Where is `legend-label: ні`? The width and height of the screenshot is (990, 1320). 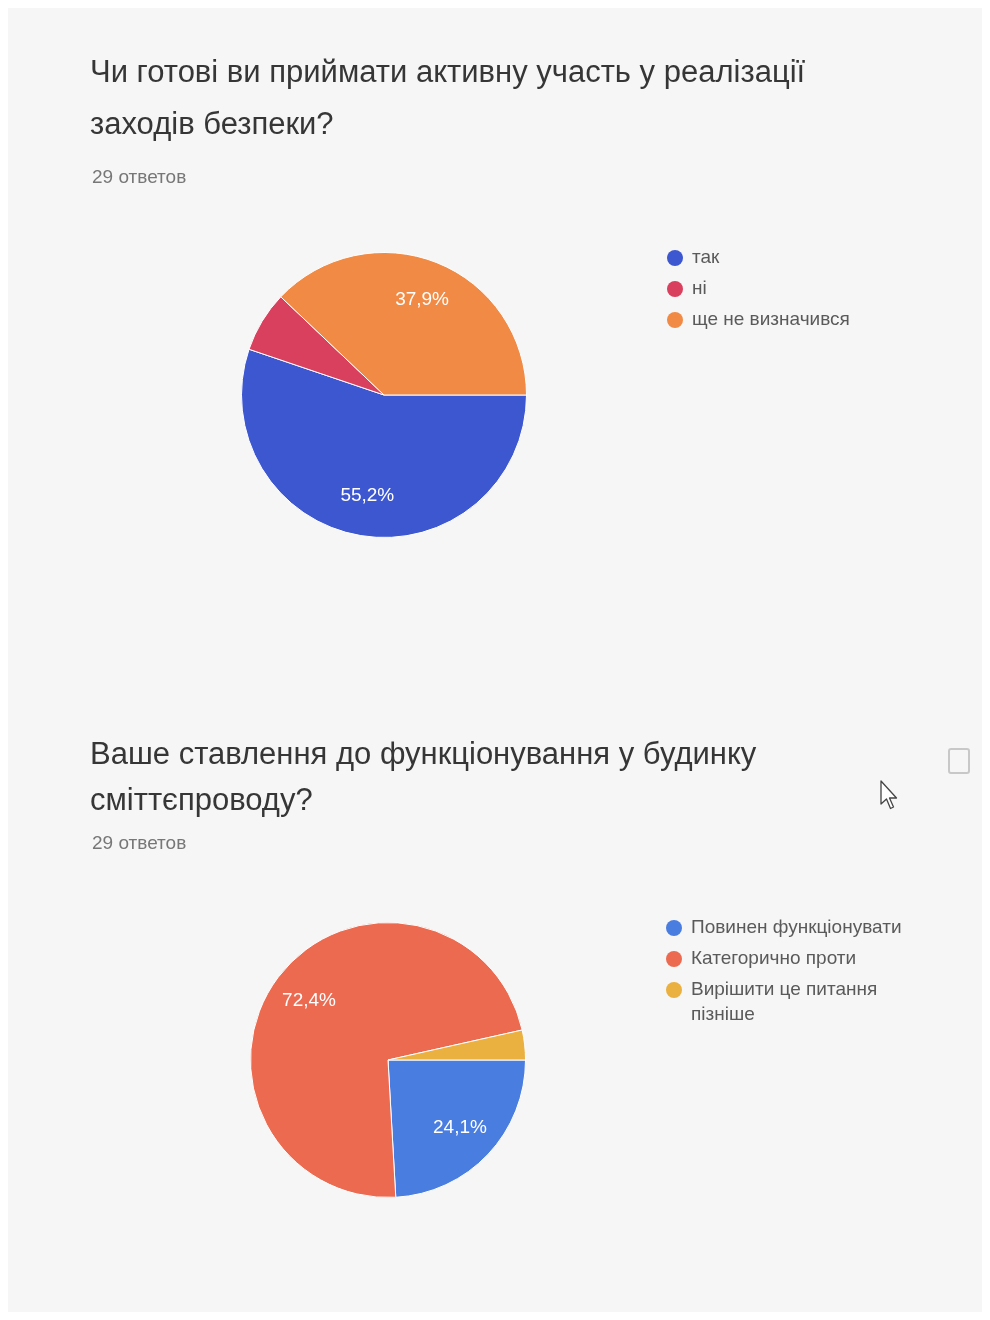
legend-label: ні is located at coordinates (699, 288).